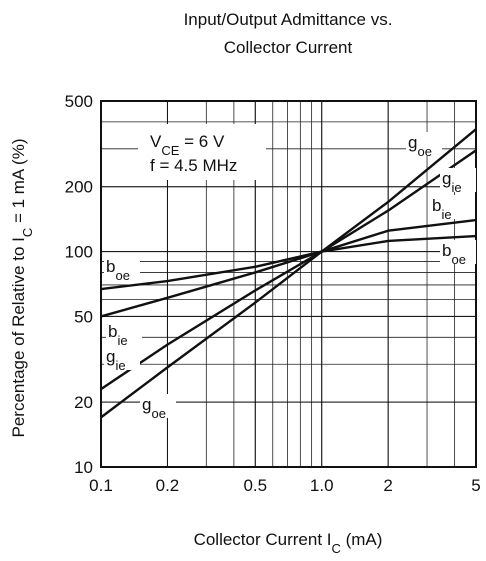 Image resolution: width=486 pixels, height=561 pixels. I want to click on annotation-after: = 6 V, so click(202, 141).